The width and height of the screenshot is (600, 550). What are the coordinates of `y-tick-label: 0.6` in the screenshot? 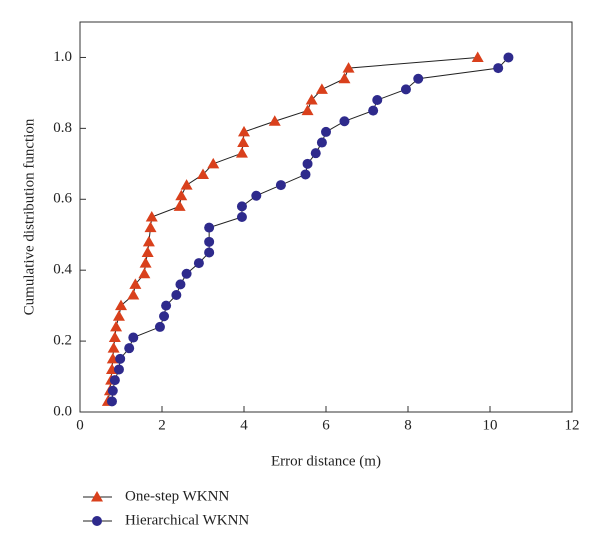 It's located at (62, 199).